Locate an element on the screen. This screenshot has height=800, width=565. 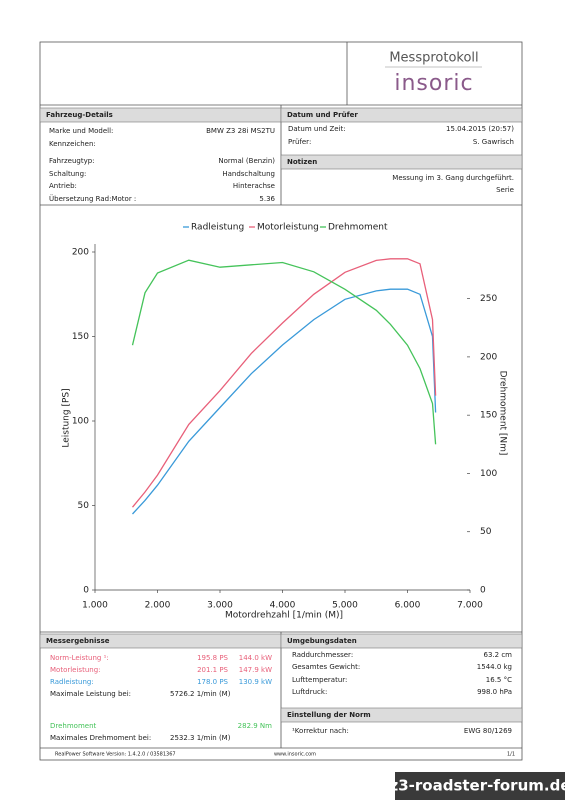
field-value: 5726.2 1/min (M) is located at coordinates (200, 694).